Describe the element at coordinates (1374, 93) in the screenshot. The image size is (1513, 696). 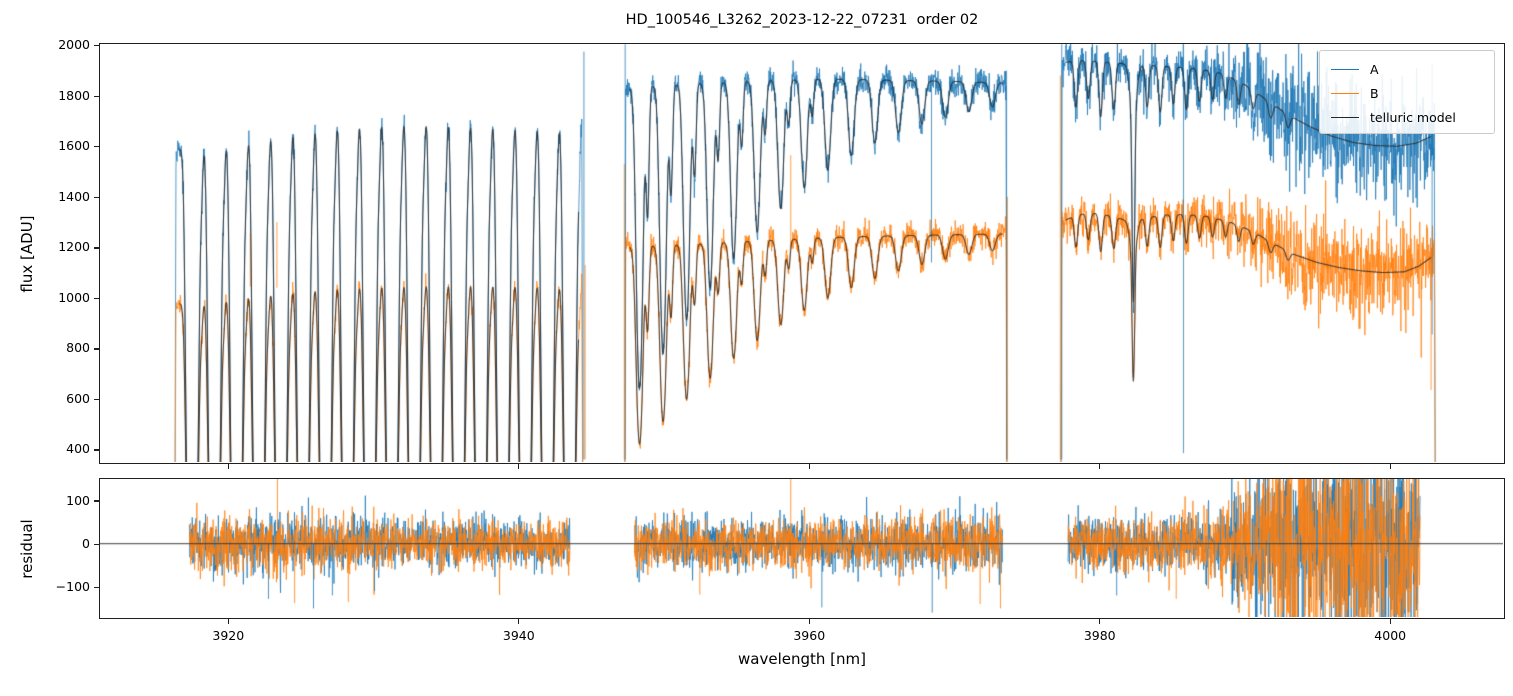
I see `legend-label-b: B` at that location.